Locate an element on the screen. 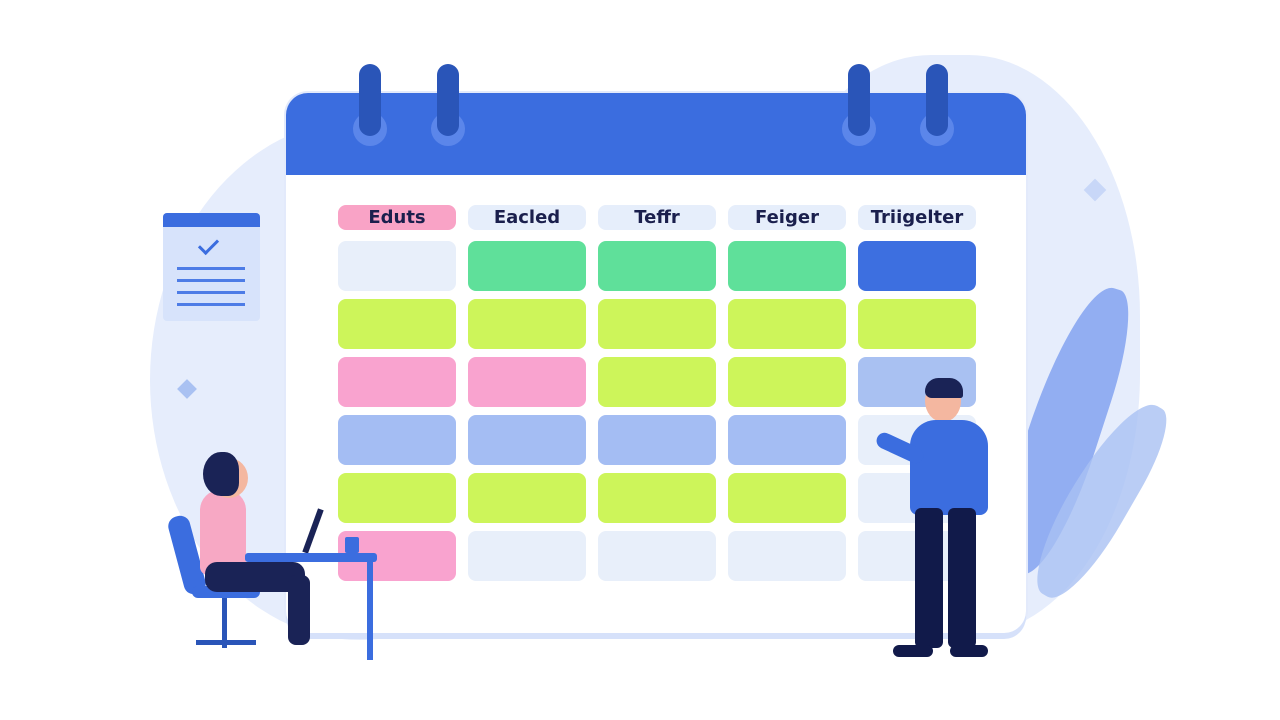 This screenshot has width=1280, height=720. cup is located at coordinates (352, 545).